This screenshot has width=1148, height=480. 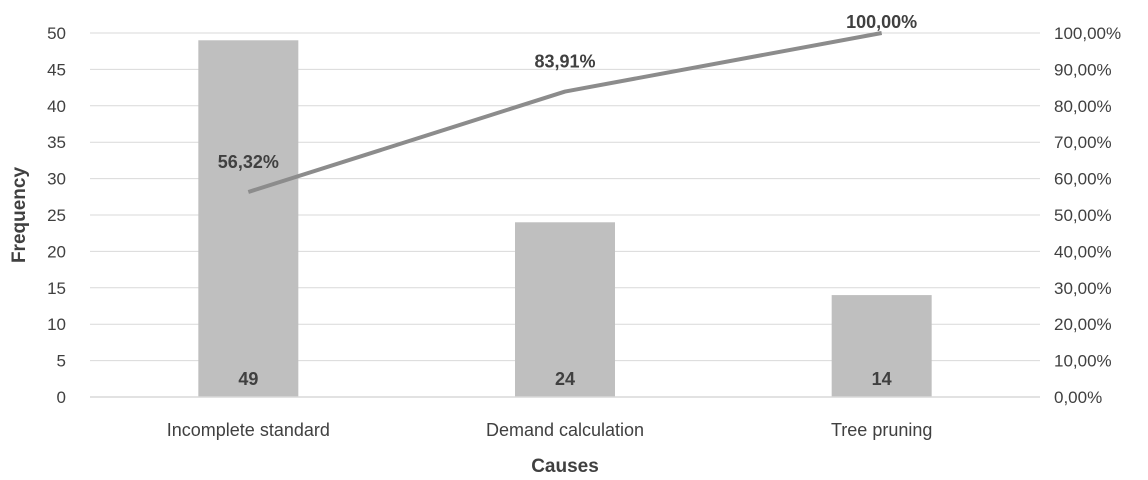 What do you see at coordinates (56, 251) in the screenshot?
I see `y-tick-label: 20` at bounding box center [56, 251].